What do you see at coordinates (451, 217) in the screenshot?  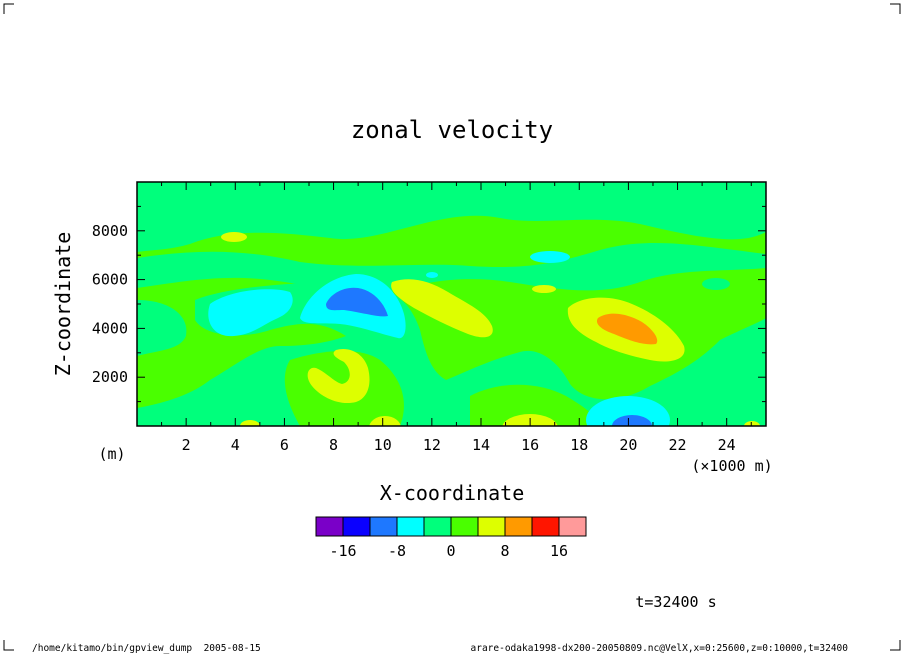 I see `contour-region-weak-negative-upper` at bounding box center [451, 217].